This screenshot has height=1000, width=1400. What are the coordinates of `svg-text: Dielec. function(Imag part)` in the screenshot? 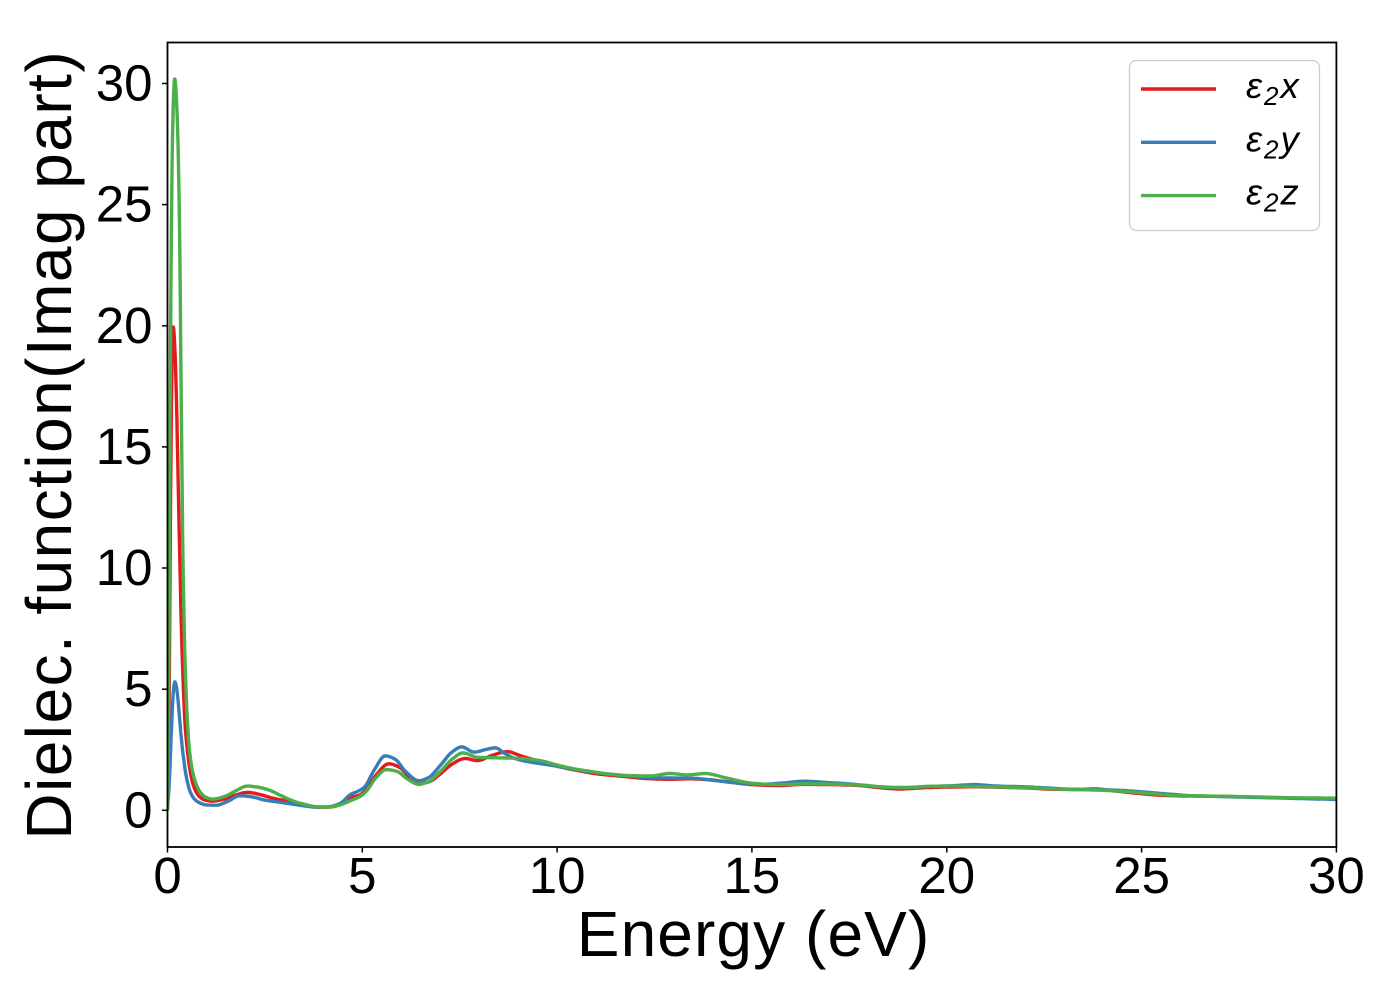 It's located at (49, 445).